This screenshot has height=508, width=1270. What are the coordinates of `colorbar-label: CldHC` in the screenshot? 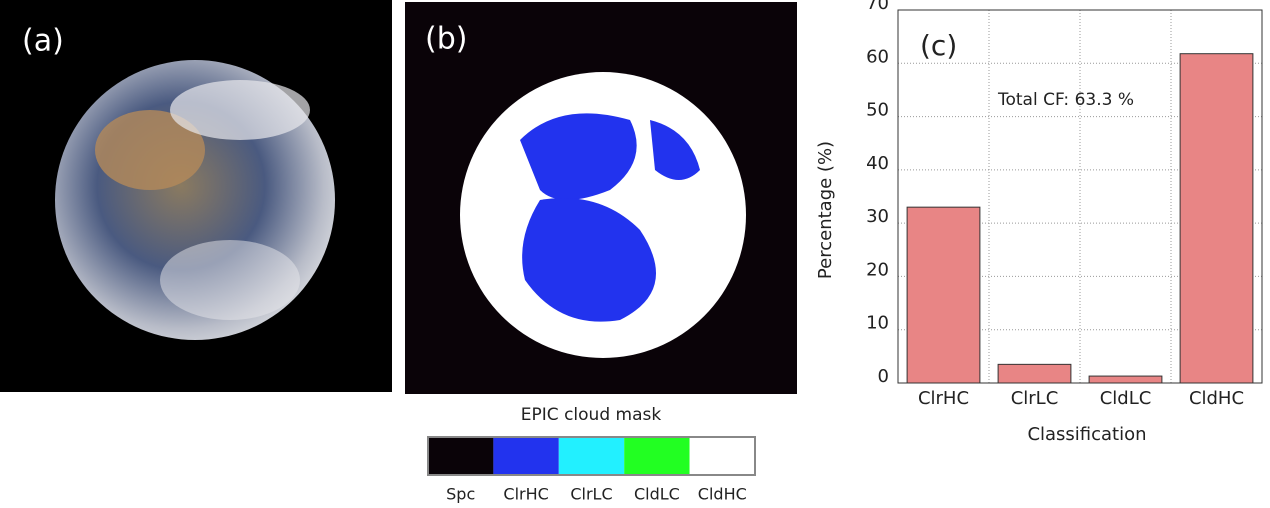 It's located at (722, 494).